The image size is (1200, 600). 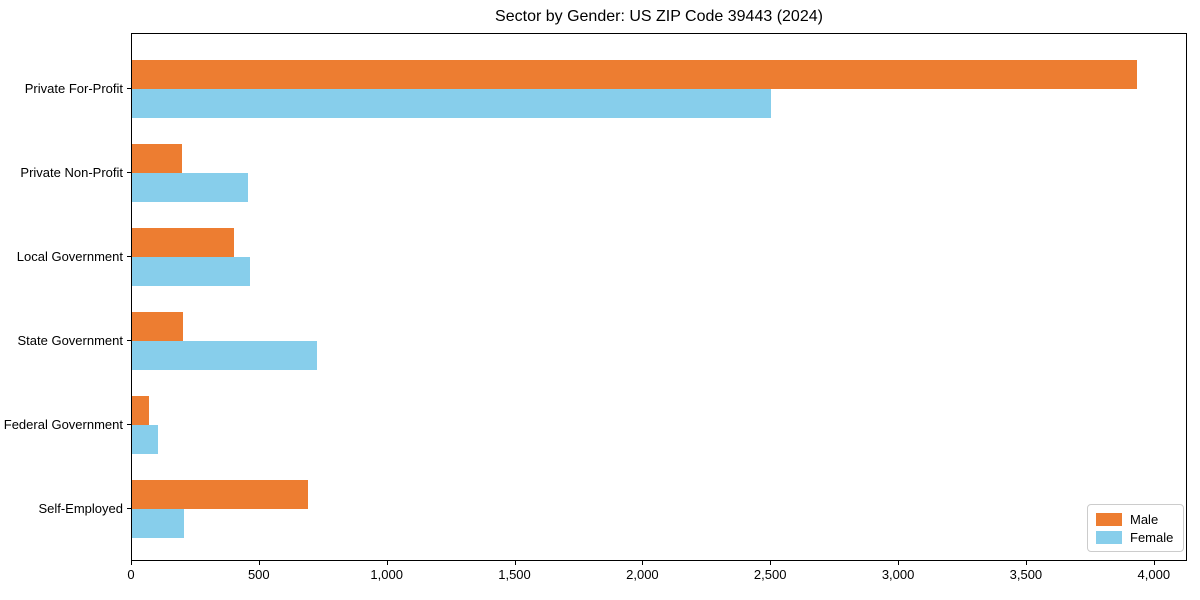 I want to click on legend-label-female: Female, so click(x=1152, y=537).